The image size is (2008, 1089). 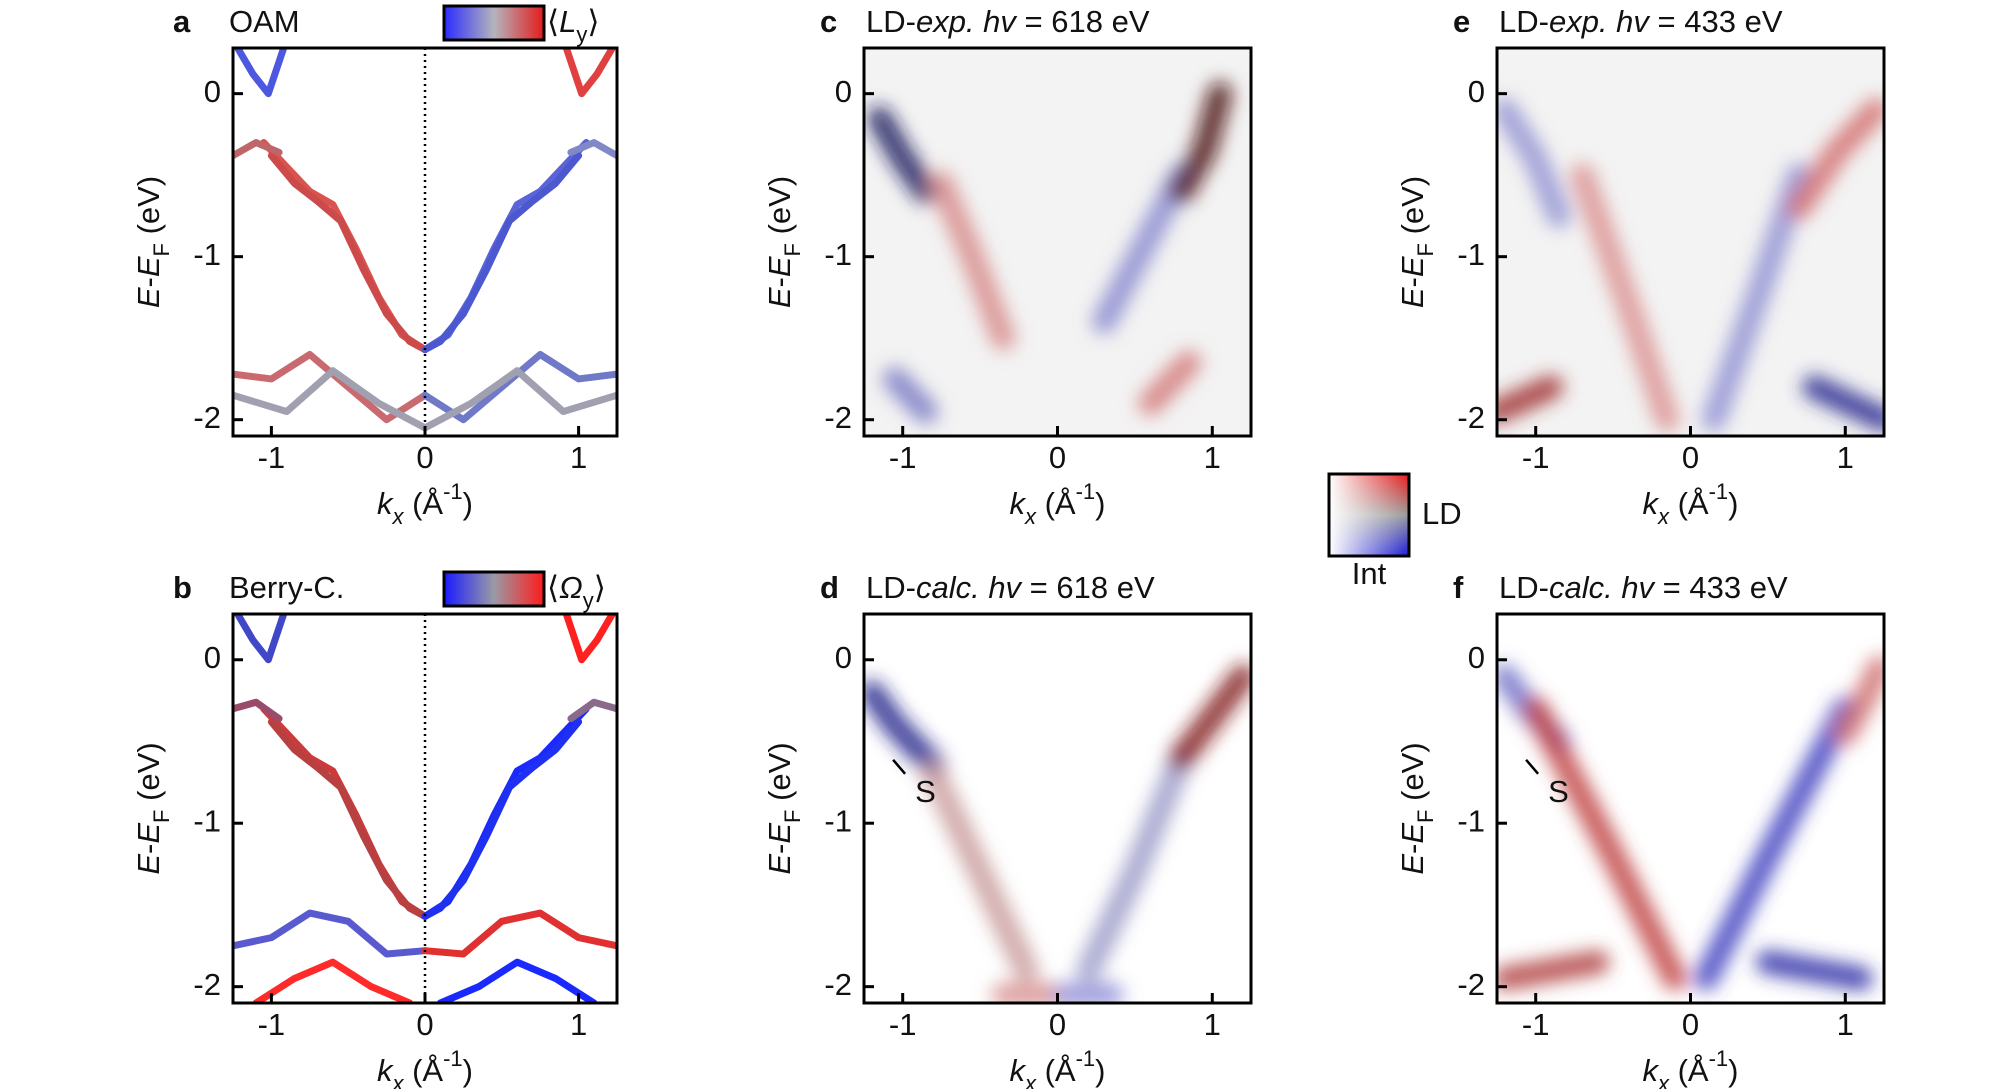 I want to click on intensity-layer, so click(x=1690, y=264).